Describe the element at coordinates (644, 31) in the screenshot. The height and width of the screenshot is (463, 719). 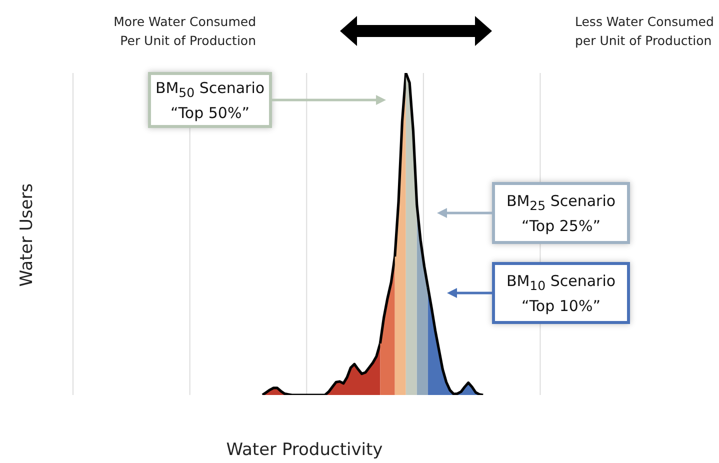
I see `text: Less Water Consumed per Unit of Production` at that location.